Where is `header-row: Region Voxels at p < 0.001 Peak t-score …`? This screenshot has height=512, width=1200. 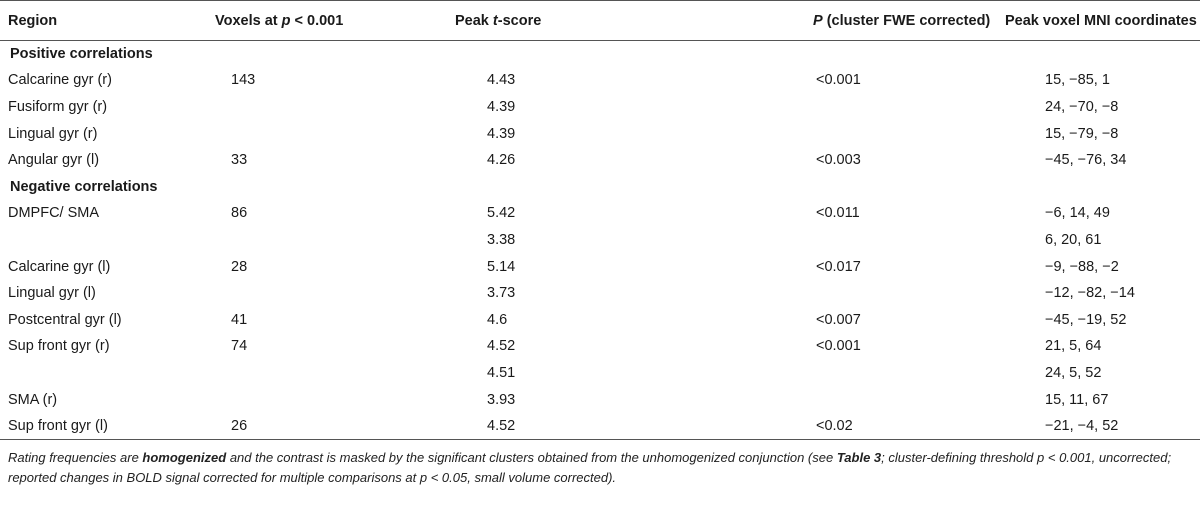
header-row: Region Voxels at p < 0.001 Peak t-score … is located at coordinates (600, 20).